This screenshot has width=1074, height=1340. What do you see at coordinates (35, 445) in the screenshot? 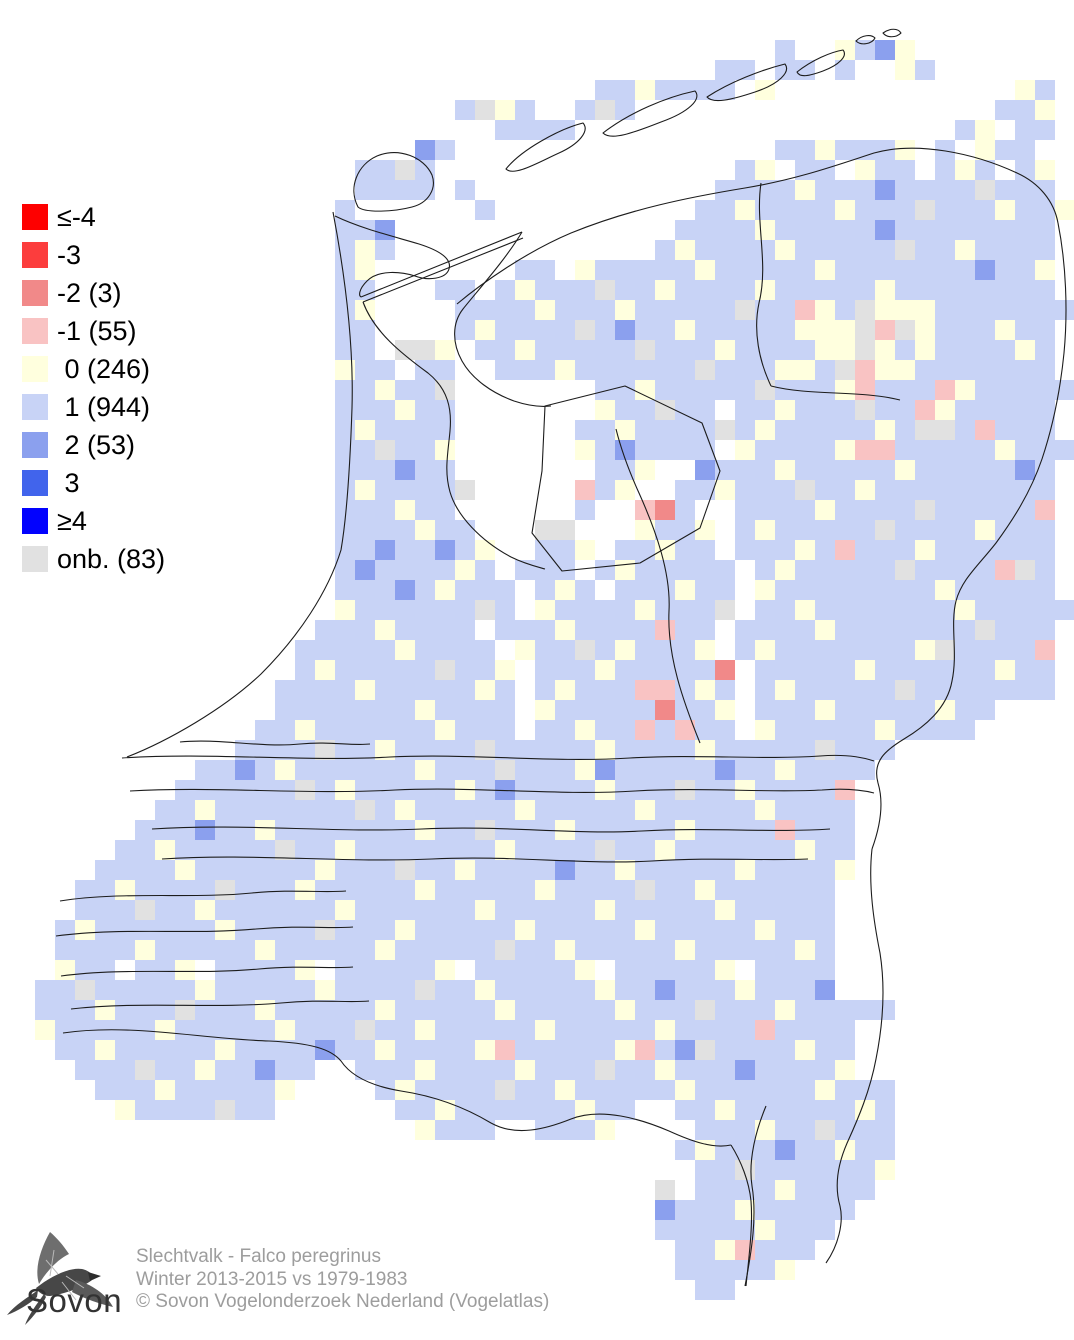
I see `legend-swatch` at bounding box center [35, 445].